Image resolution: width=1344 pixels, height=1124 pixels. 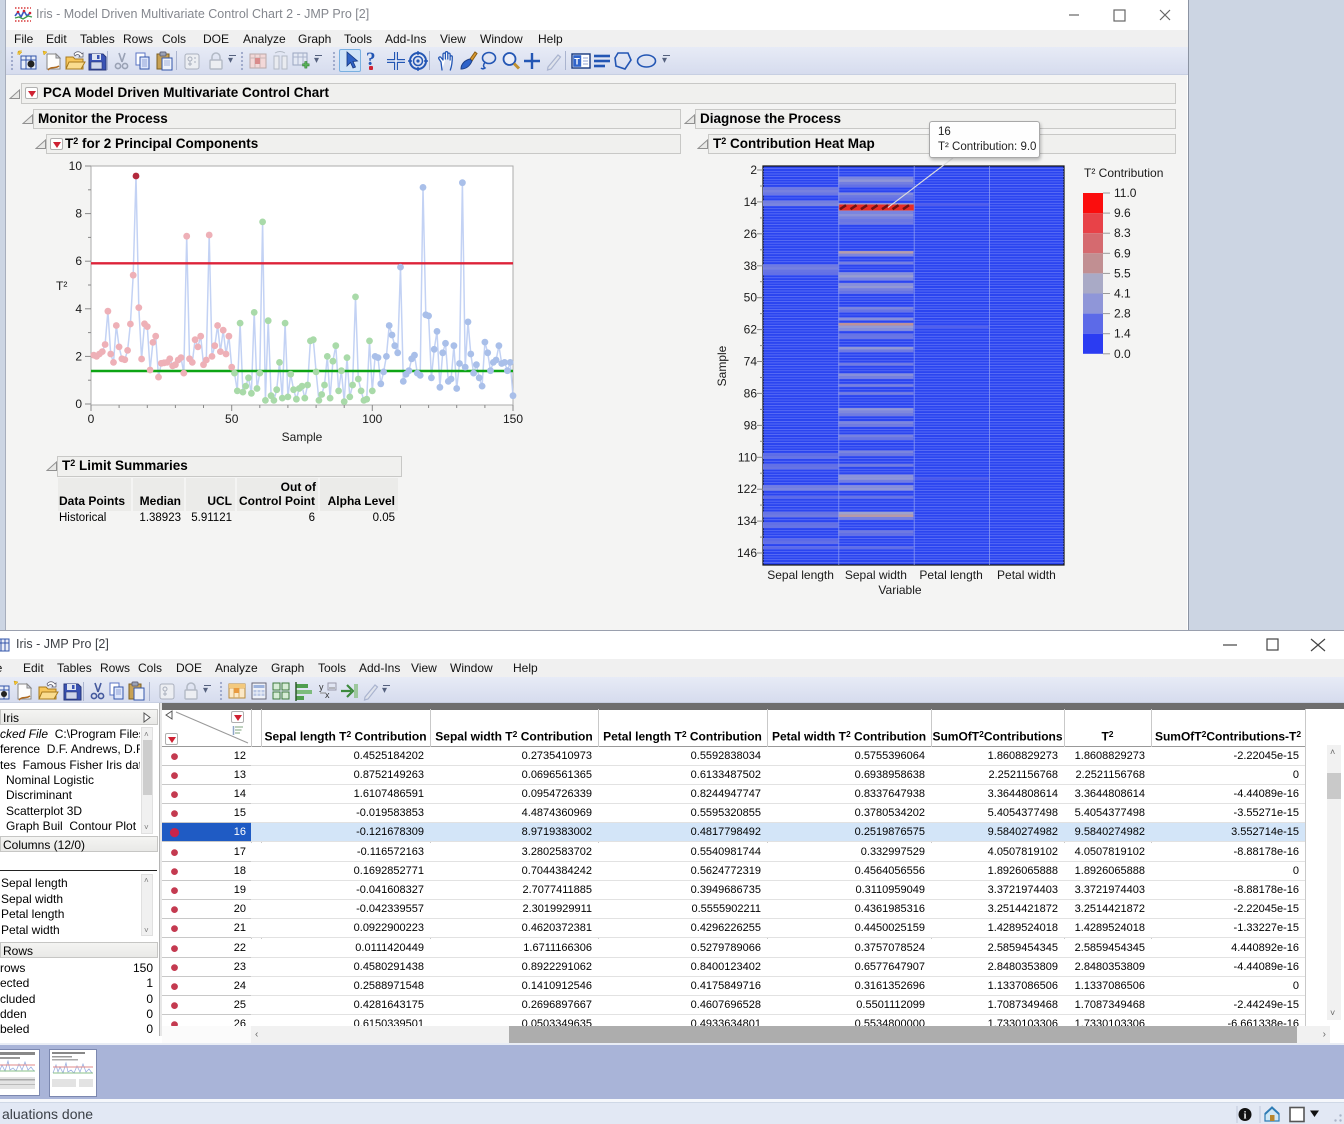 What do you see at coordinates (747, 553) in the screenshot?
I see `svg-text: 146` at bounding box center [747, 553].